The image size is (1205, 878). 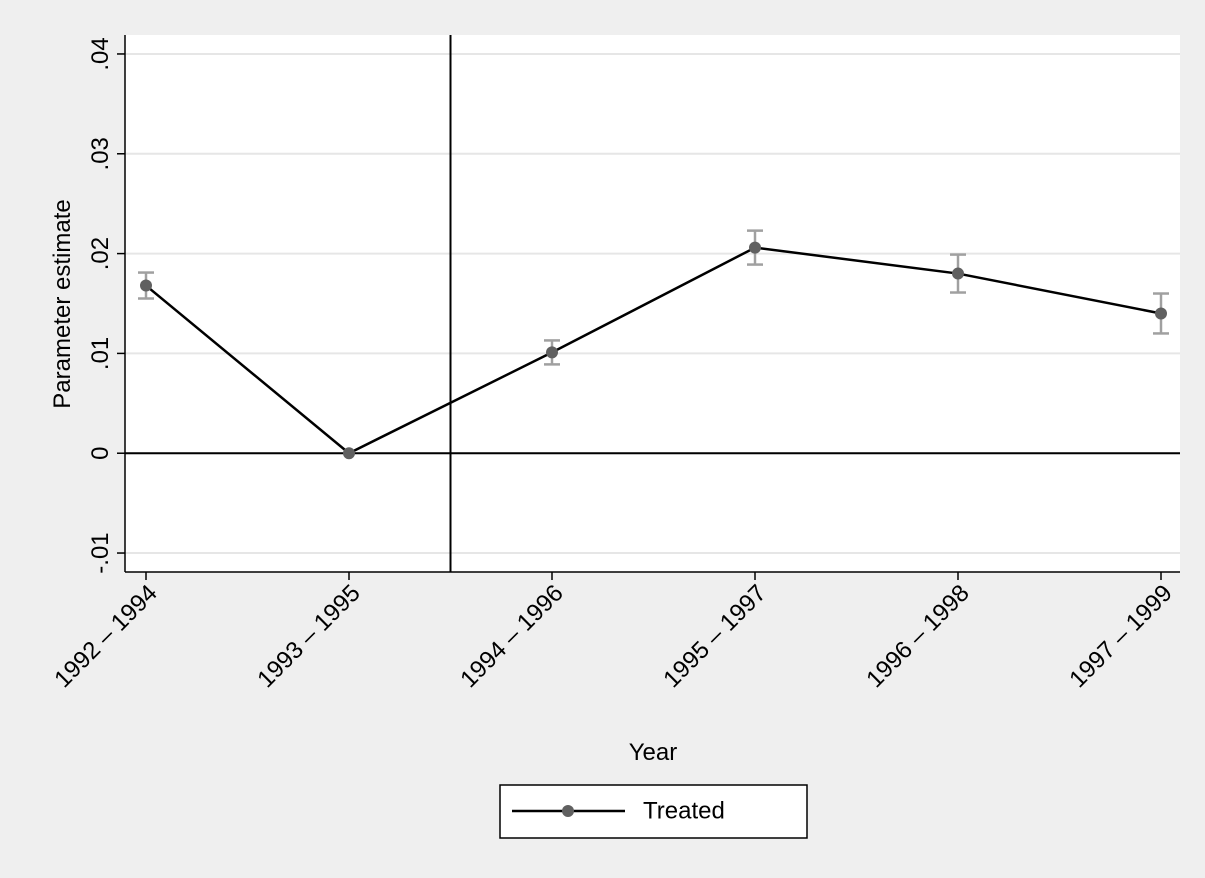 What do you see at coordinates (568, 811) in the screenshot?
I see `legend-marker` at bounding box center [568, 811].